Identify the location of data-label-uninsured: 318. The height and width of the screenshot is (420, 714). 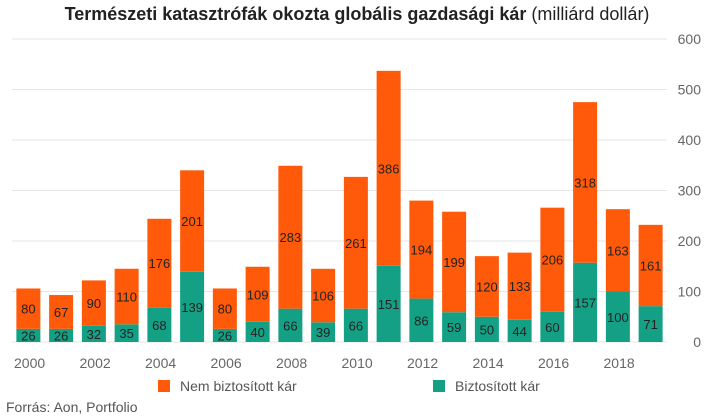
(585, 182).